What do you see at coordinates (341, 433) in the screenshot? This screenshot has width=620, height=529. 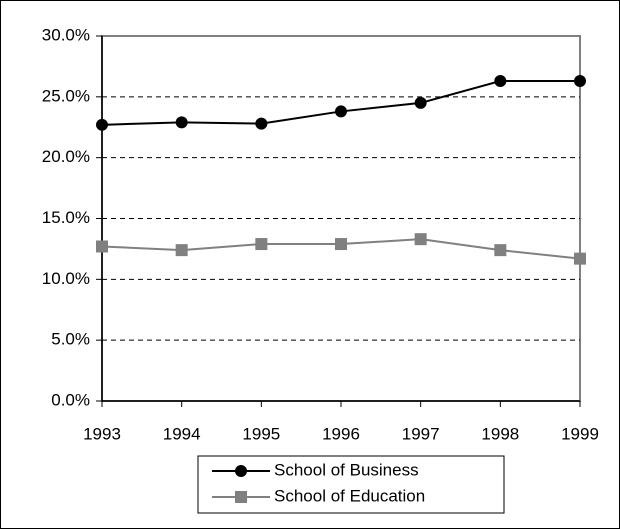 I see `x-tick-label: 1996` at bounding box center [341, 433].